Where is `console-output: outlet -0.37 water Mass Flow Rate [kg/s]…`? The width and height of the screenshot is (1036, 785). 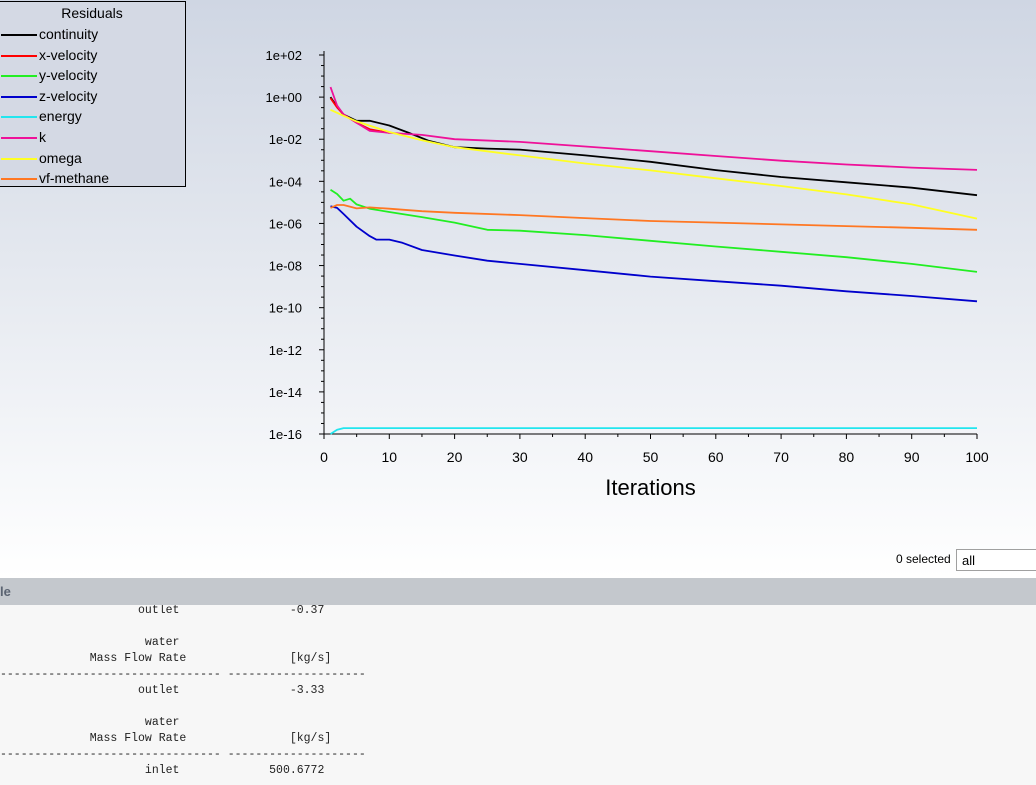
console-output: outlet -0.37 water Mass Flow Rate [kg/s]… is located at coordinates (183, 692).